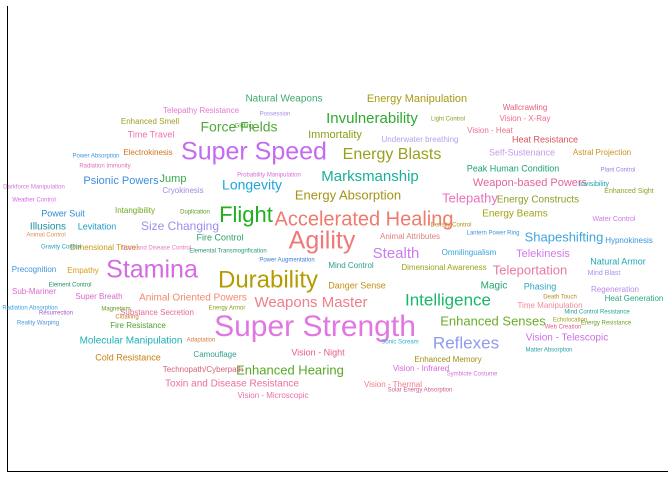 The width and height of the screenshot is (672, 480). Describe the element at coordinates (420, 139) in the screenshot. I see `word-underwater-breathing: Underwater breathing` at that location.